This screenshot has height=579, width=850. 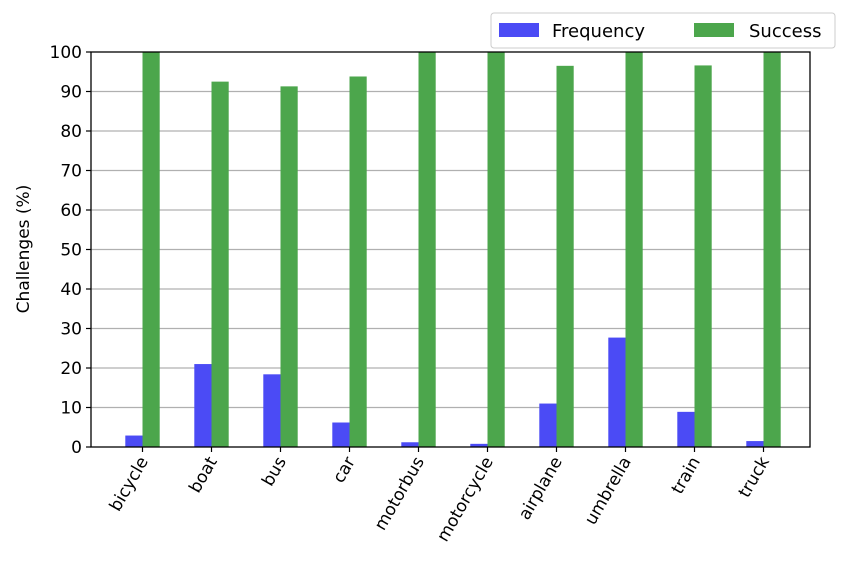 I want to click on y-tick-label: 100, so click(x=66, y=53).